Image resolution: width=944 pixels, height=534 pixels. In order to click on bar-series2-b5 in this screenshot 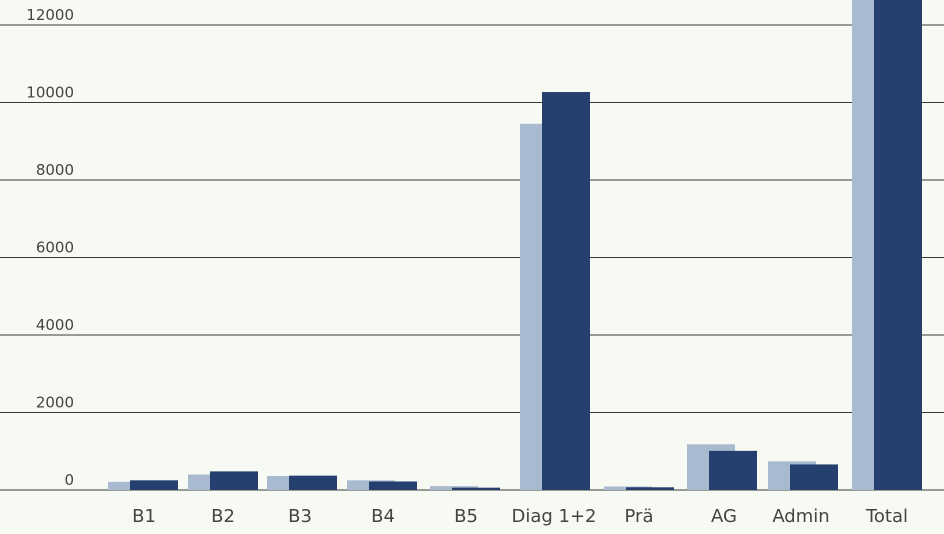, I will do `click(476, 488)`.